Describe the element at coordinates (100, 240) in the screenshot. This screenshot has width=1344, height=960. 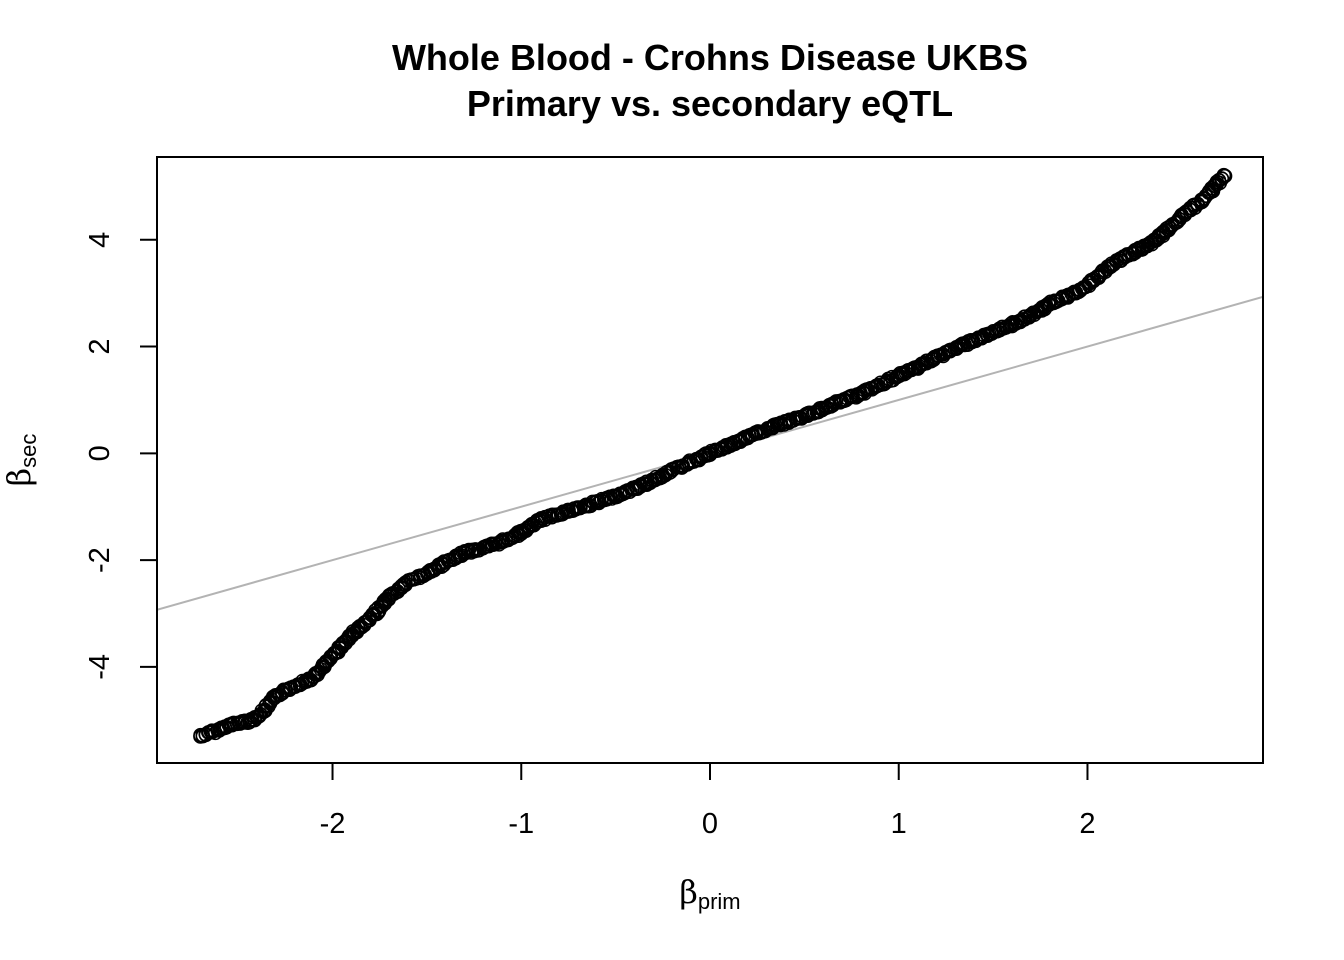
I see `y-tick-label: 4` at that location.